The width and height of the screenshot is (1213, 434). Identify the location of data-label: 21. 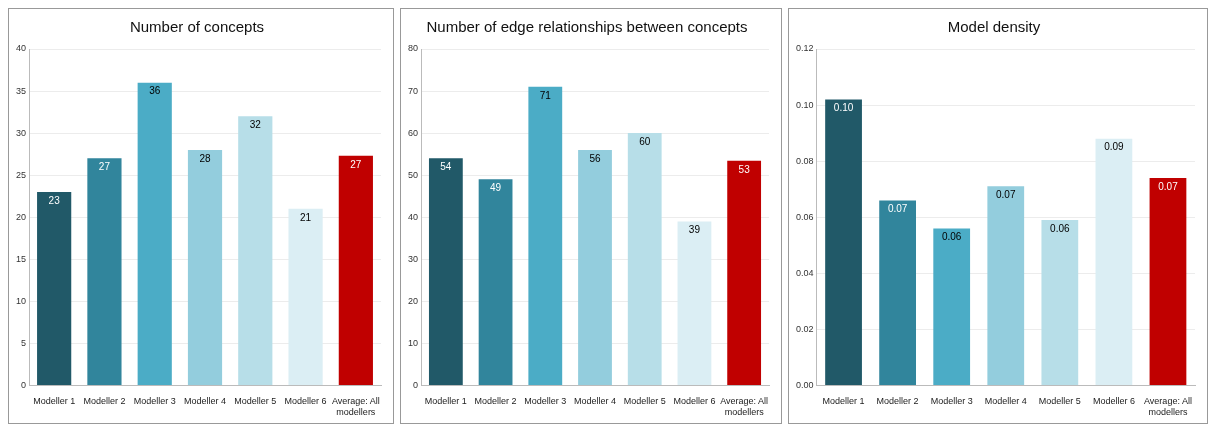
(306, 217).